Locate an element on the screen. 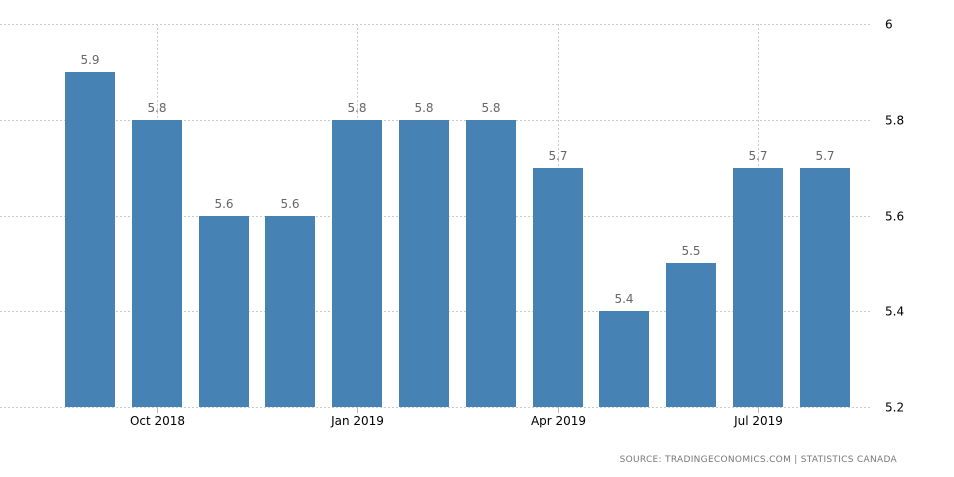 This screenshot has height=477, width=954. x-tick-label: Jul 2019 is located at coordinates (758, 421).